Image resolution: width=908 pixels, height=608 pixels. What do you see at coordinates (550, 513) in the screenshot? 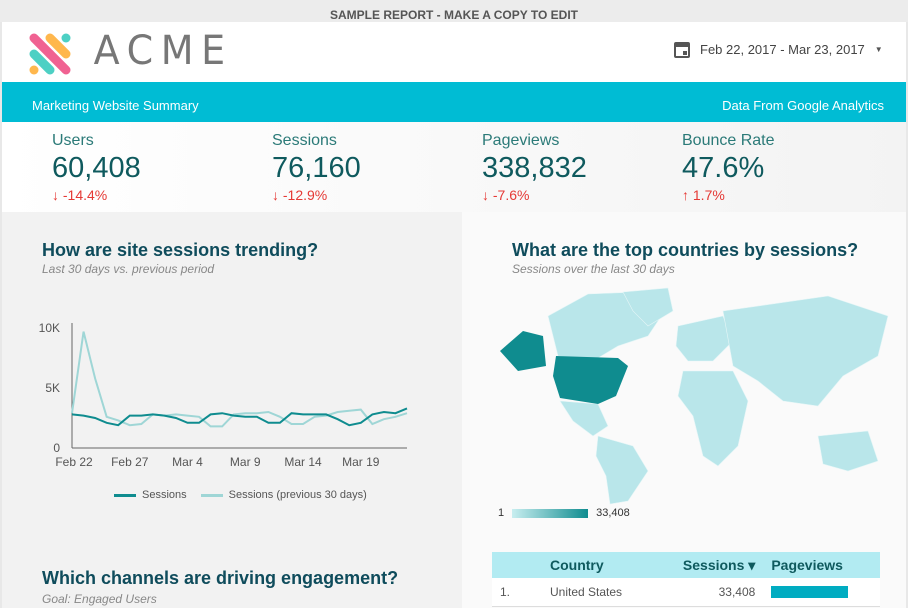
I see `scale-gradient` at bounding box center [550, 513].